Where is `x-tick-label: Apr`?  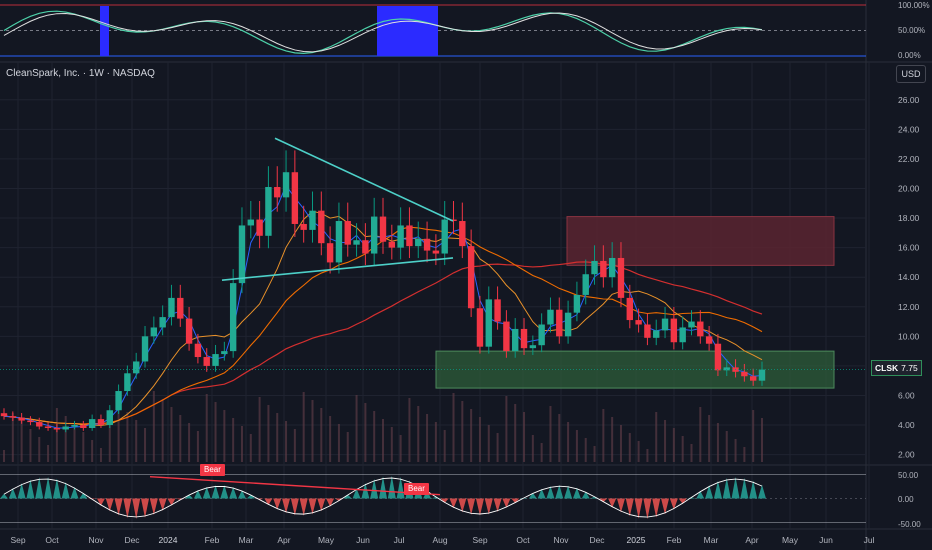
x-tick-label: Apr is located at coordinates (283, 540).